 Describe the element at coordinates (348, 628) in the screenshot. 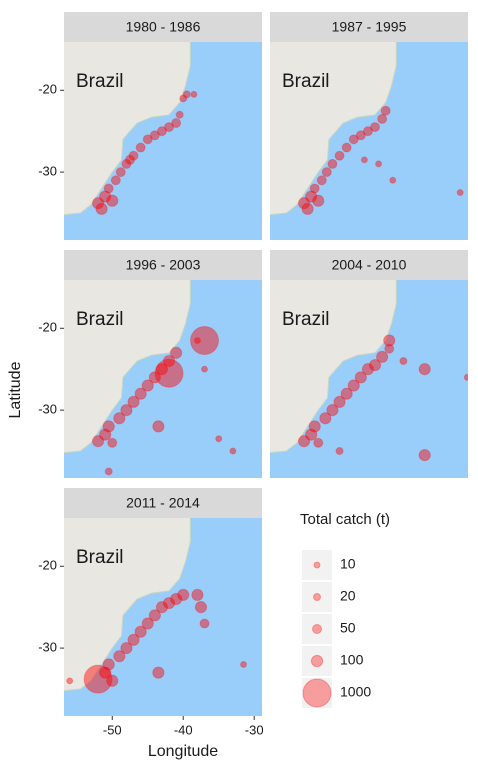

I see `legend-label: 50` at that location.